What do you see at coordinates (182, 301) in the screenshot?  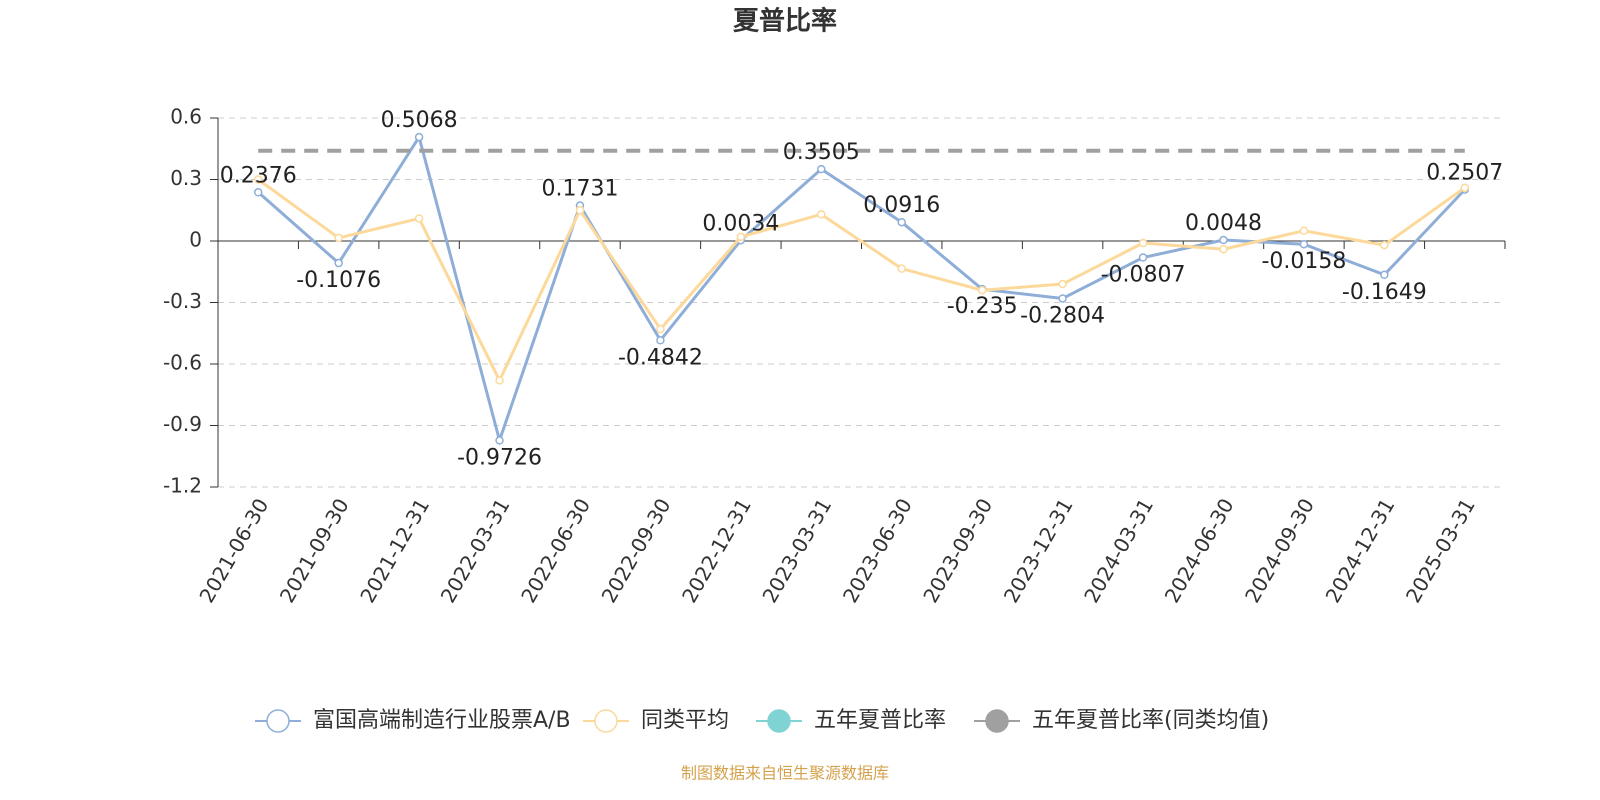 I see `y-tick-label: -0.3` at bounding box center [182, 301].